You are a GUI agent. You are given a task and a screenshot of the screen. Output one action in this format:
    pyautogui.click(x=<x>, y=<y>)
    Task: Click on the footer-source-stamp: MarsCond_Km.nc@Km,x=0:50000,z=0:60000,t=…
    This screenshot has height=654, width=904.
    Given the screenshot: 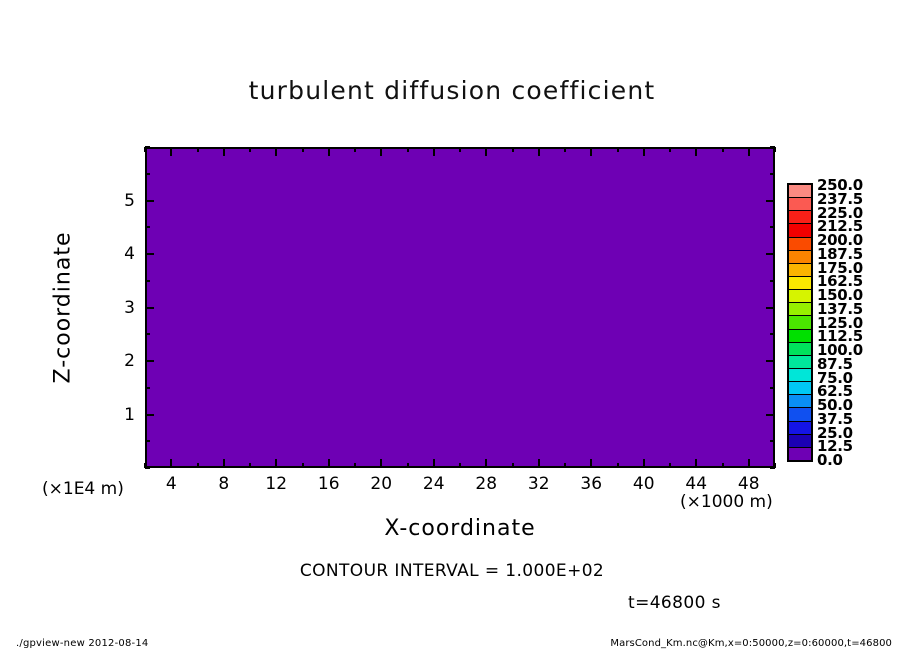 What is the action you would take?
    pyautogui.click(x=751, y=643)
    